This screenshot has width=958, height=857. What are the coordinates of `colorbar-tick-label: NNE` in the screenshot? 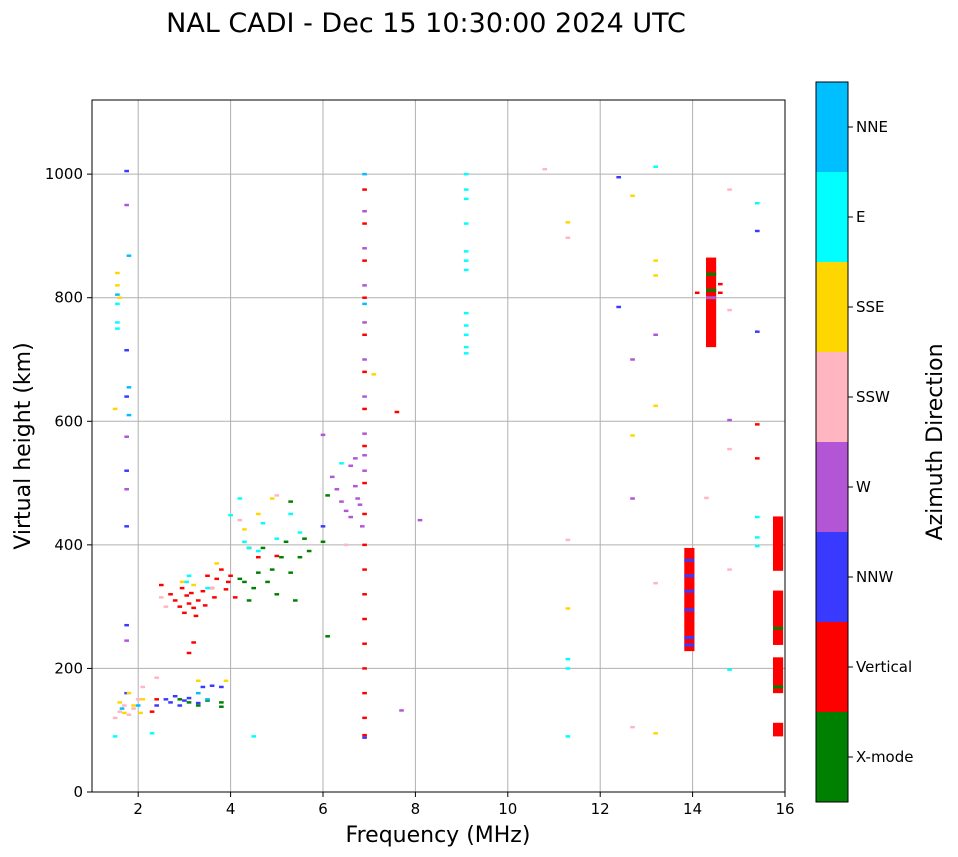 It's located at (872, 127).